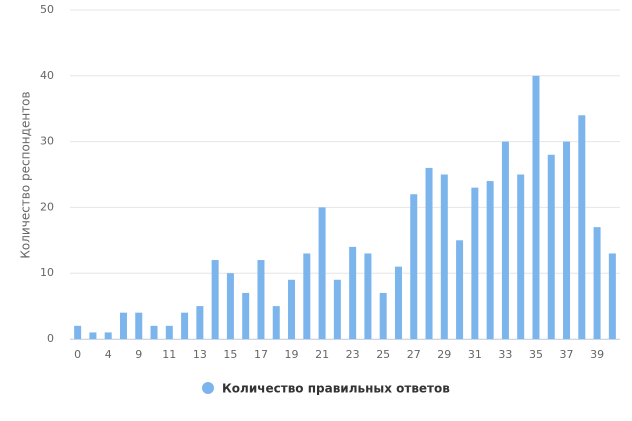 Image resolution: width=632 pixels, height=421 pixels. I want to click on x-tick-label: 4, so click(108, 354).